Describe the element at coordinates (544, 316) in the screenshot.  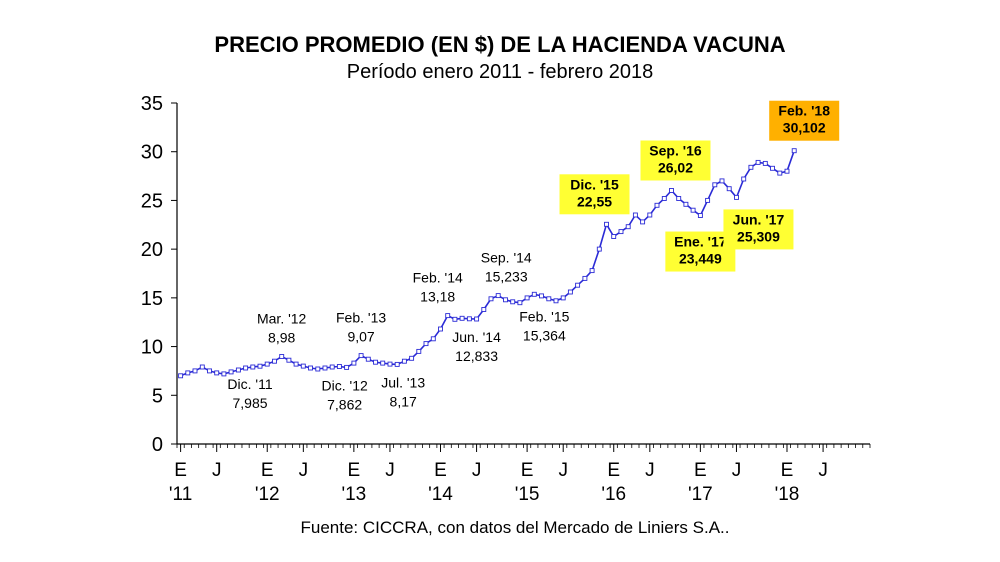
I see `annotation-label: Feb. '15` at that location.